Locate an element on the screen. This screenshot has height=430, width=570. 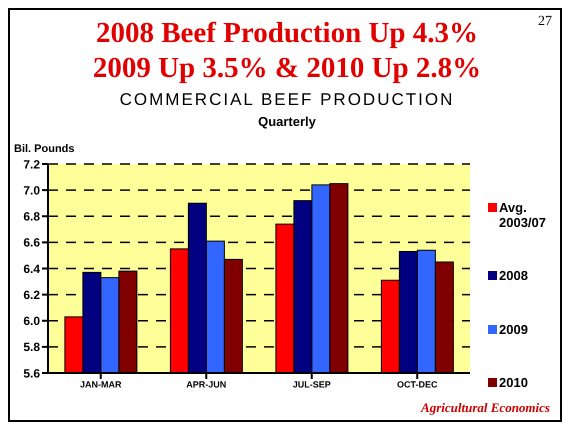
text: Agricultural Economics is located at coordinates (485, 408).